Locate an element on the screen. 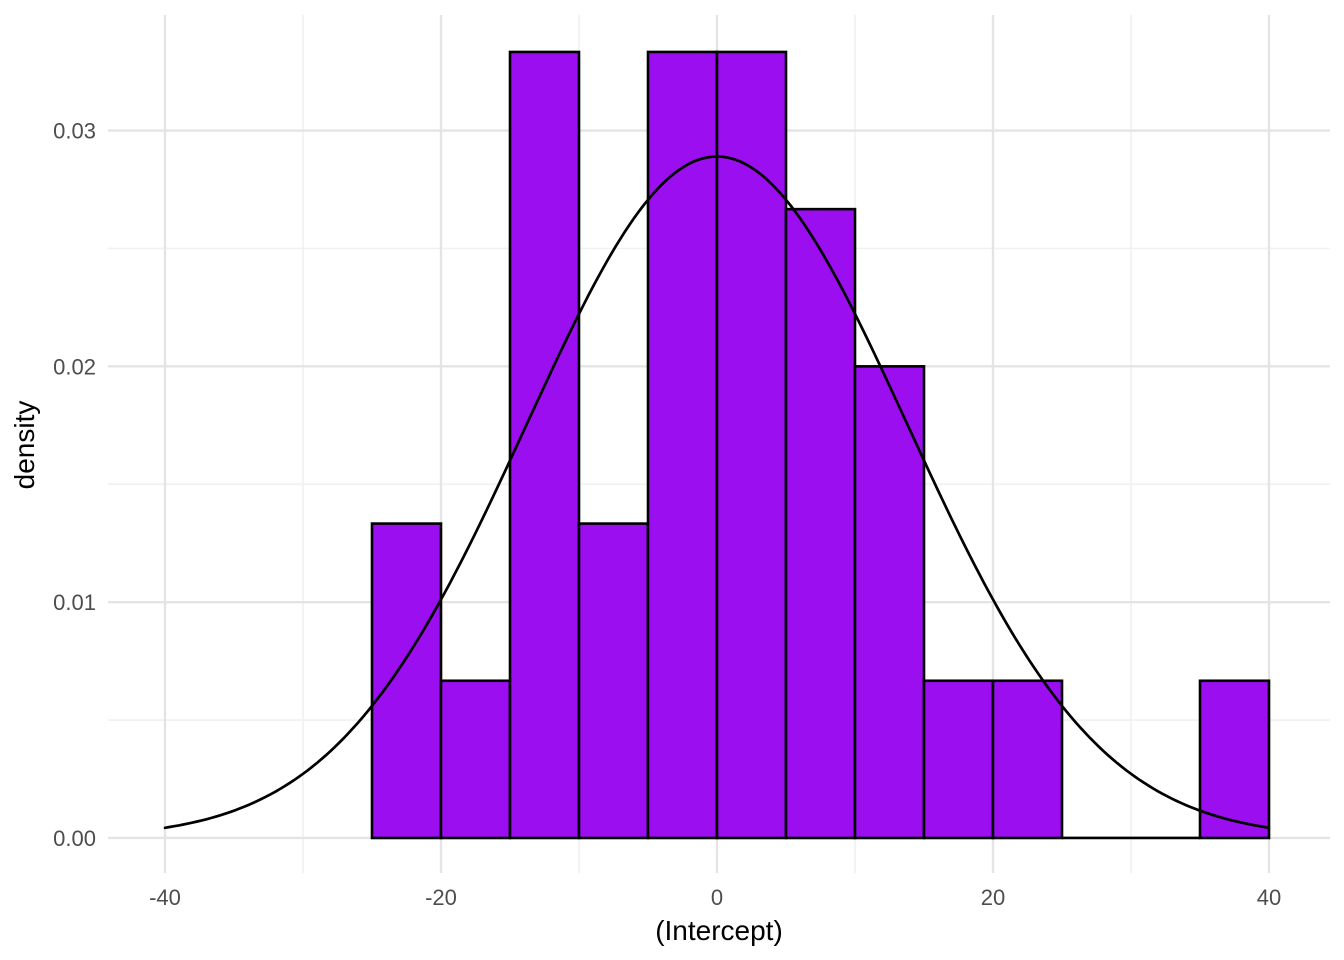  x-tick-label: 40 is located at coordinates (1269, 897).